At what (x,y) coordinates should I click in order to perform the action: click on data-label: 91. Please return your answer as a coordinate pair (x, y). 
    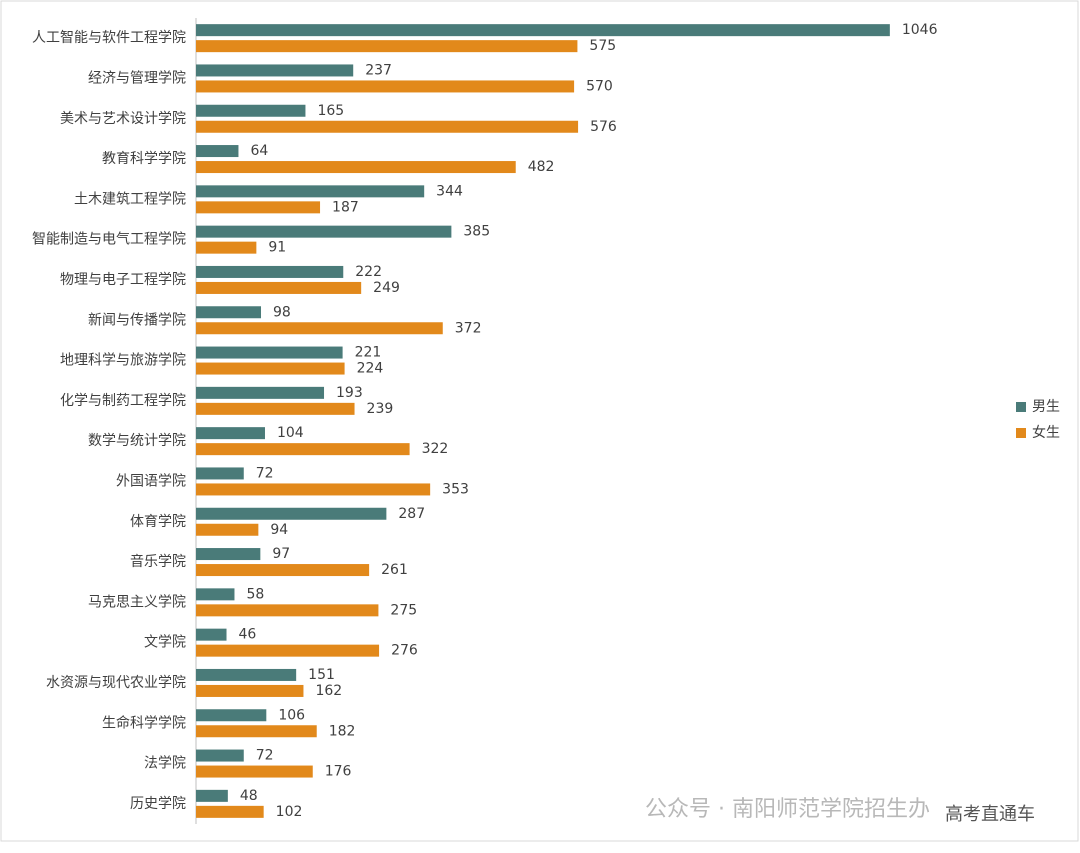
    Looking at the image, I should click on (277, 248).